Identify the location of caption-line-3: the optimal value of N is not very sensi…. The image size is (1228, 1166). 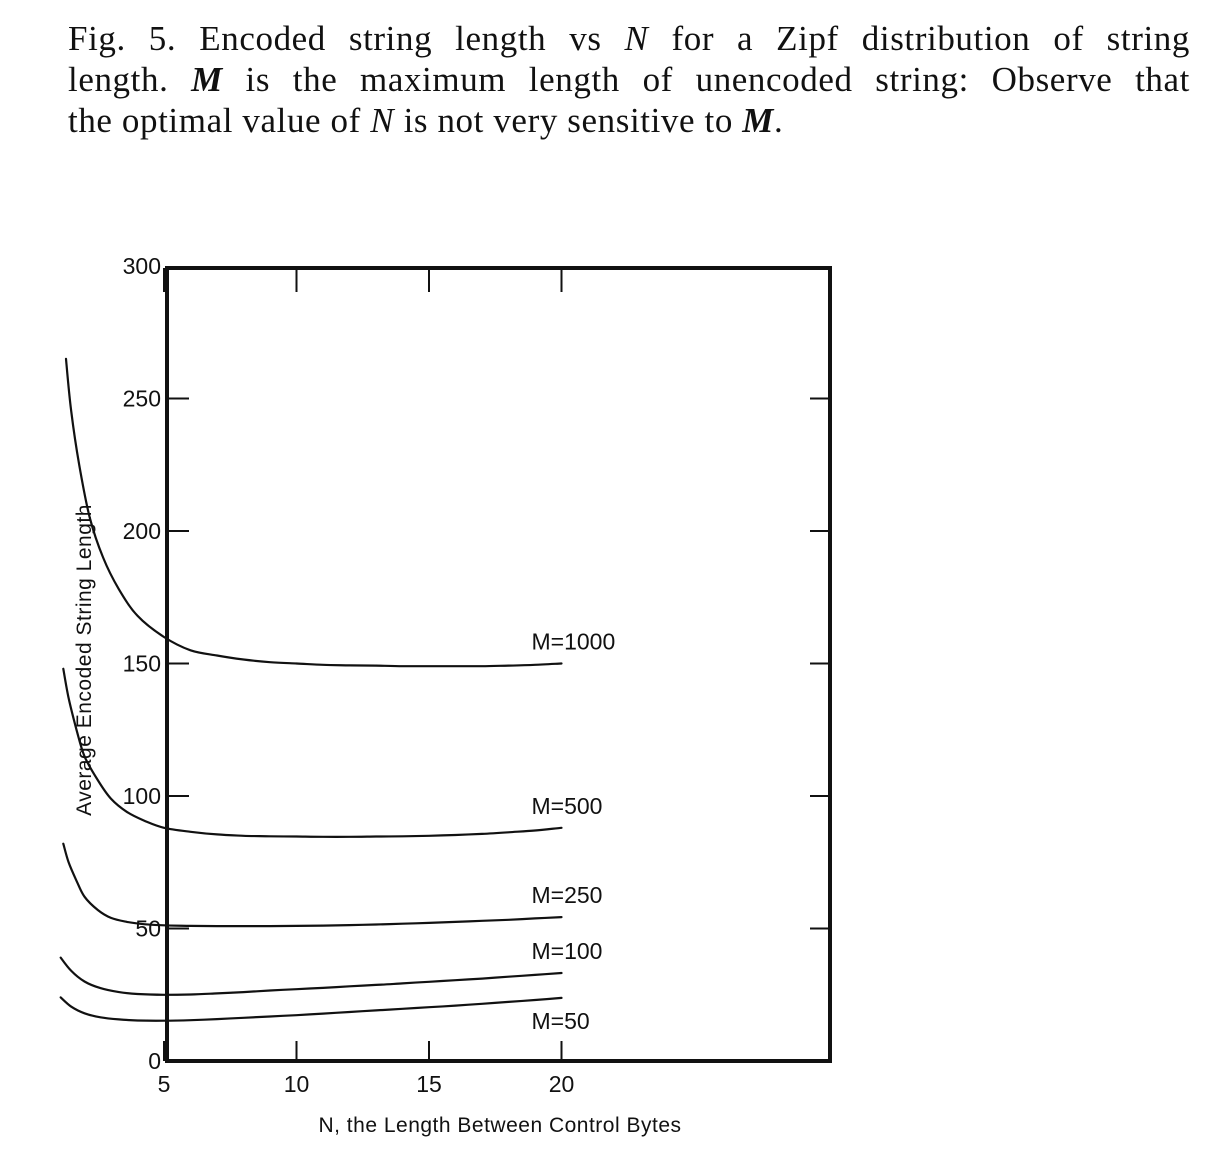
(629, 120).